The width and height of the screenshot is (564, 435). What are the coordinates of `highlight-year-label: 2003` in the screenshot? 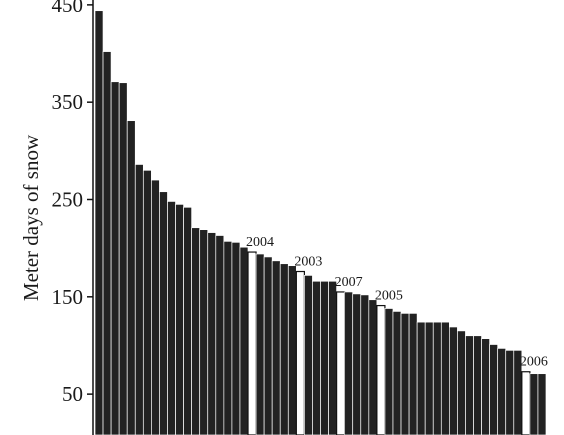 It's located at (308, 262).